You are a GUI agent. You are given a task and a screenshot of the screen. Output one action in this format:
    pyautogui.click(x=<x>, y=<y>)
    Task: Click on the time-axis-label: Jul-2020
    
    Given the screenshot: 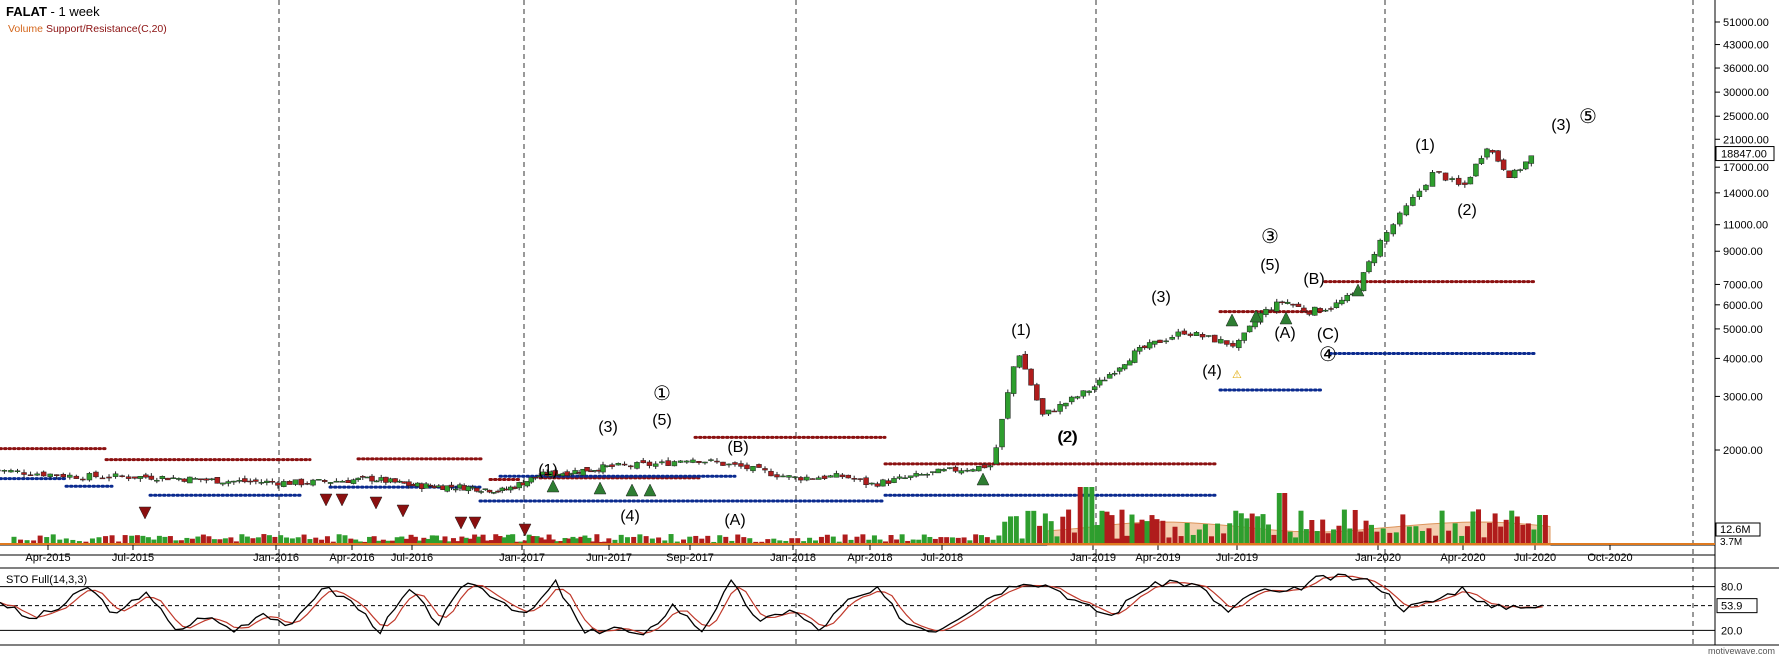 What is the action you would take?
    pyautogui.click(x=1535, y=558)
    